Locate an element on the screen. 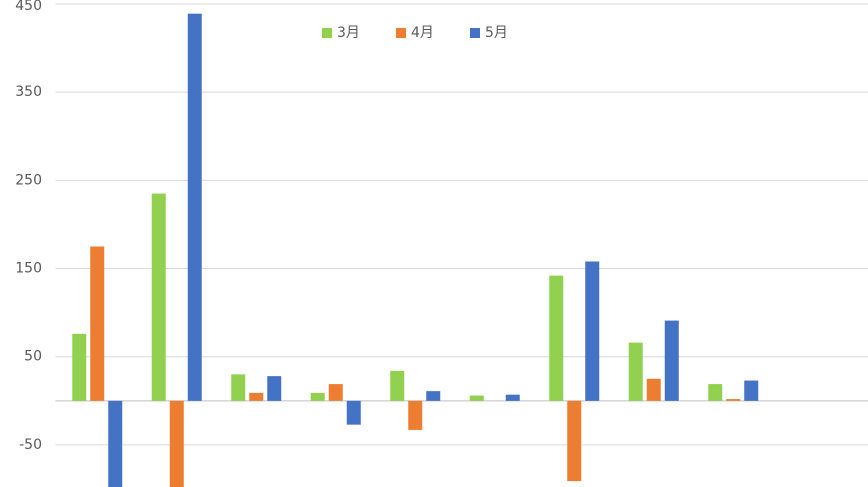 This screenshot has width=868, height=487. y-tick-label: 250 is located at coordinates (28, 180).